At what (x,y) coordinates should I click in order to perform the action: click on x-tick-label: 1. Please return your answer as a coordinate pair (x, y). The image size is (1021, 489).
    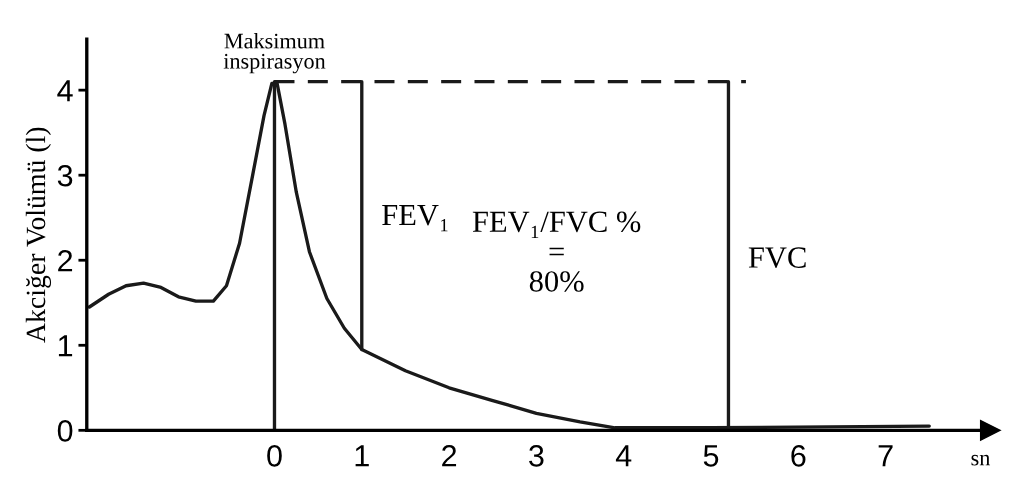
    Looking at the image, I should click on (362, 456).